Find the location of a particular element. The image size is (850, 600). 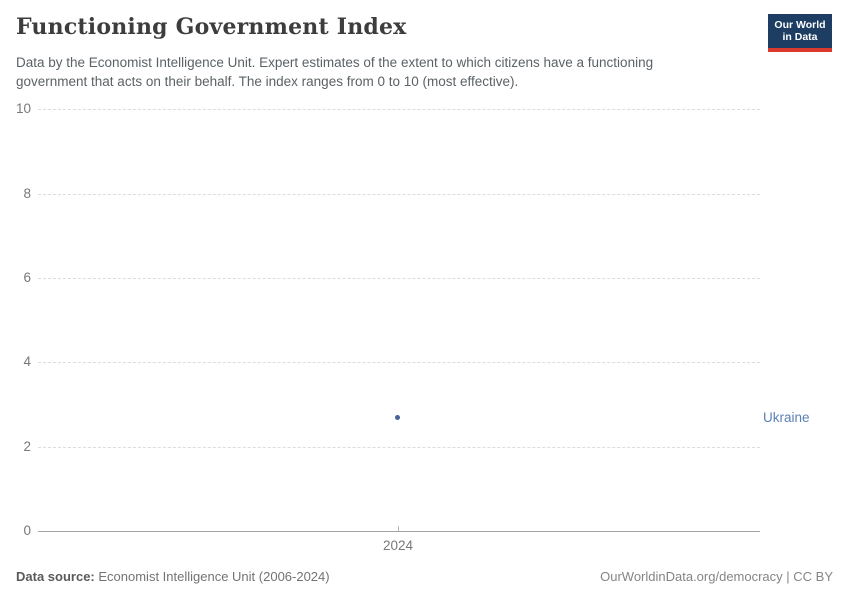

y-tick-label-6: 6 is located at coordinates (27, 277).